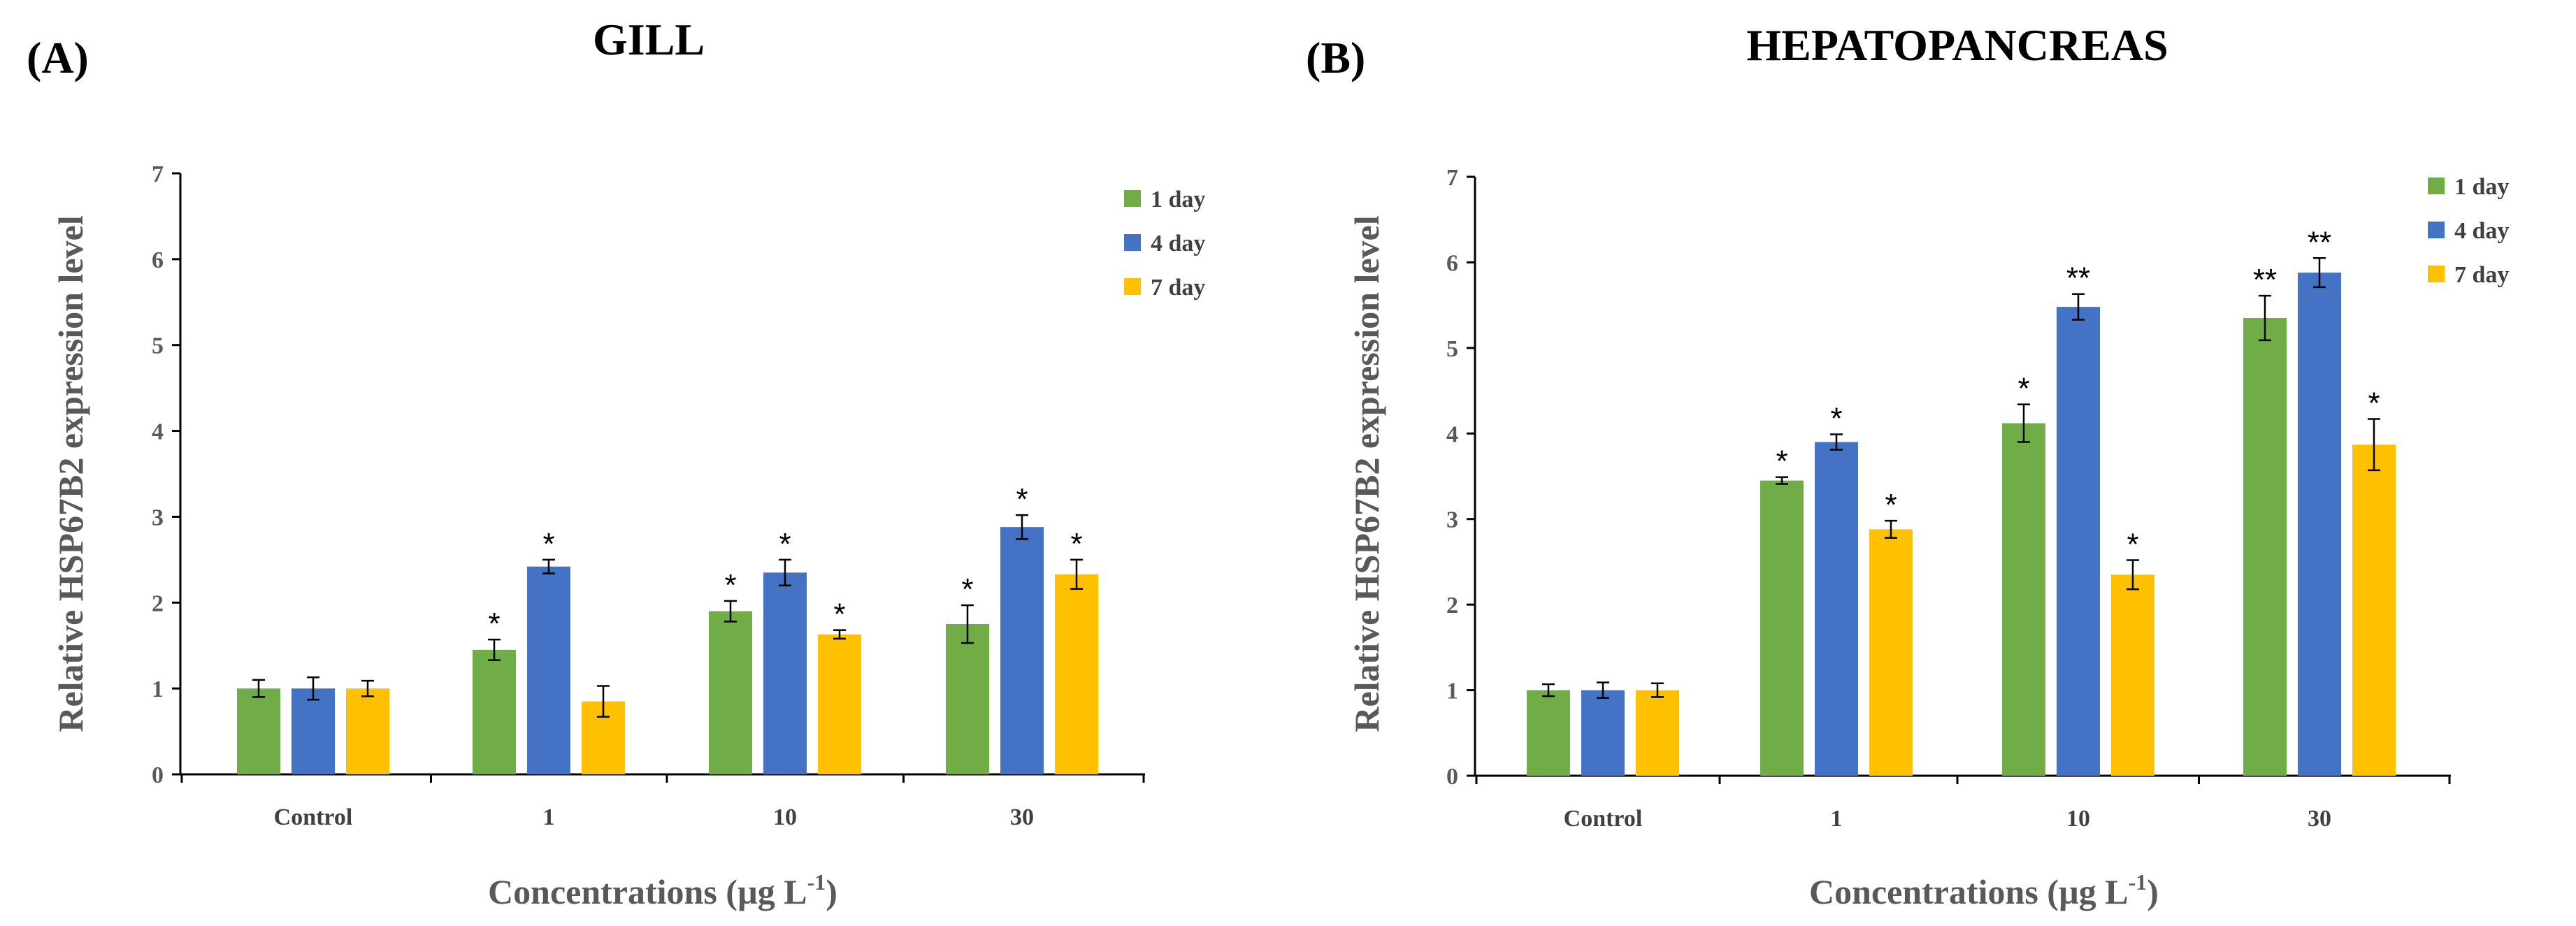 The image size is (2576, 926). I want to click on panel-label: (A), so click(58, 58).